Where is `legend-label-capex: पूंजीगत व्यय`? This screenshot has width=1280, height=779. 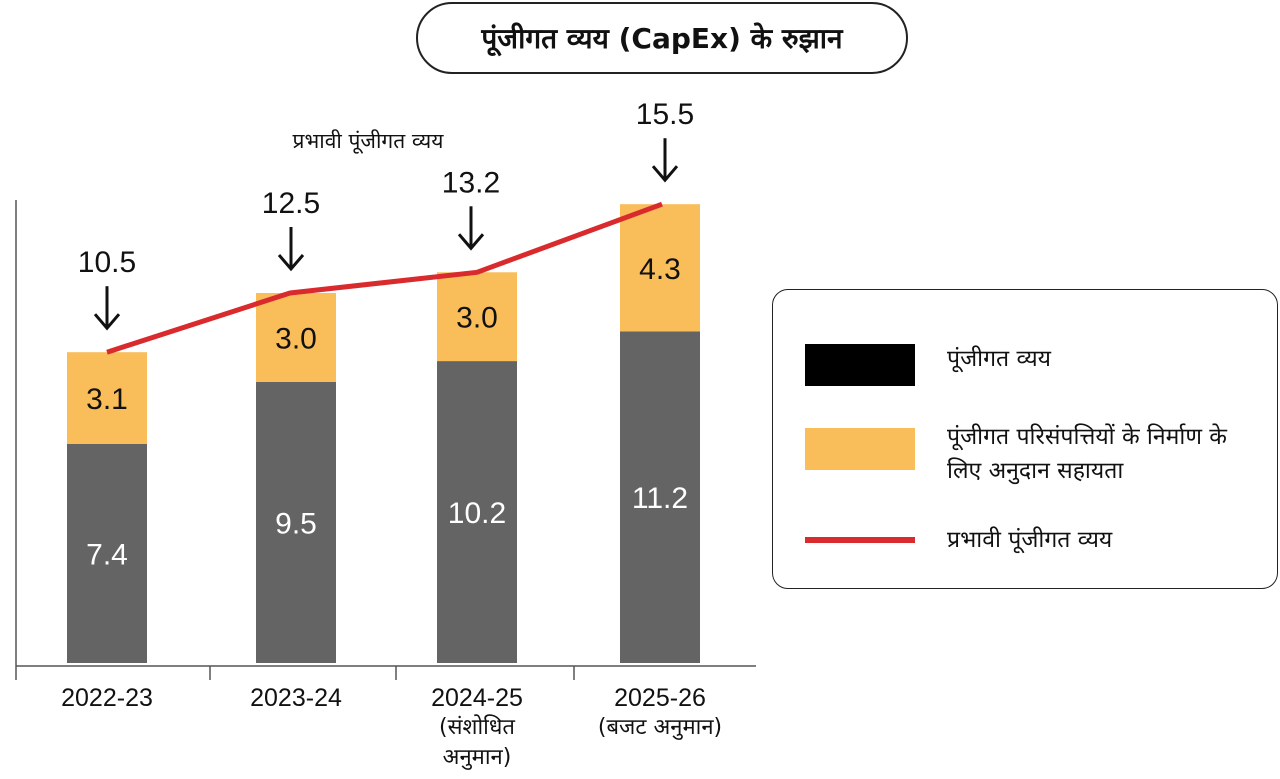
legend-label-capex: पूंजीगत व्यय is located at coordinates (999, 359).